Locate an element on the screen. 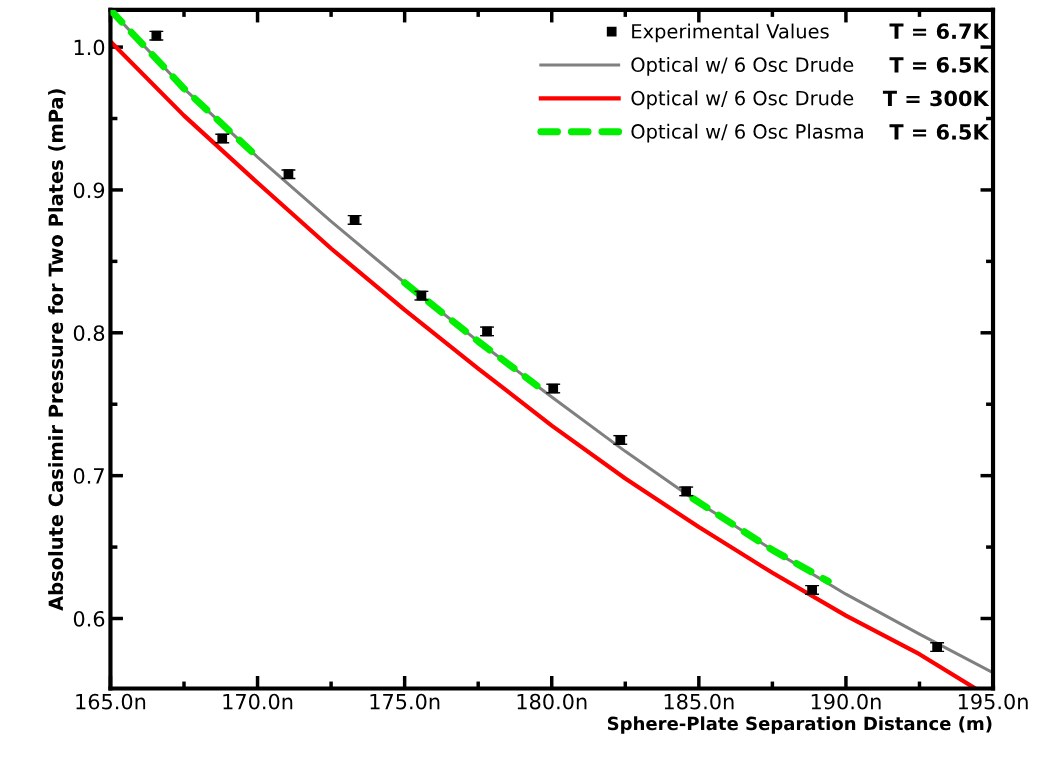  legend-label: Experimental Values is located at coordinates (730, 33).